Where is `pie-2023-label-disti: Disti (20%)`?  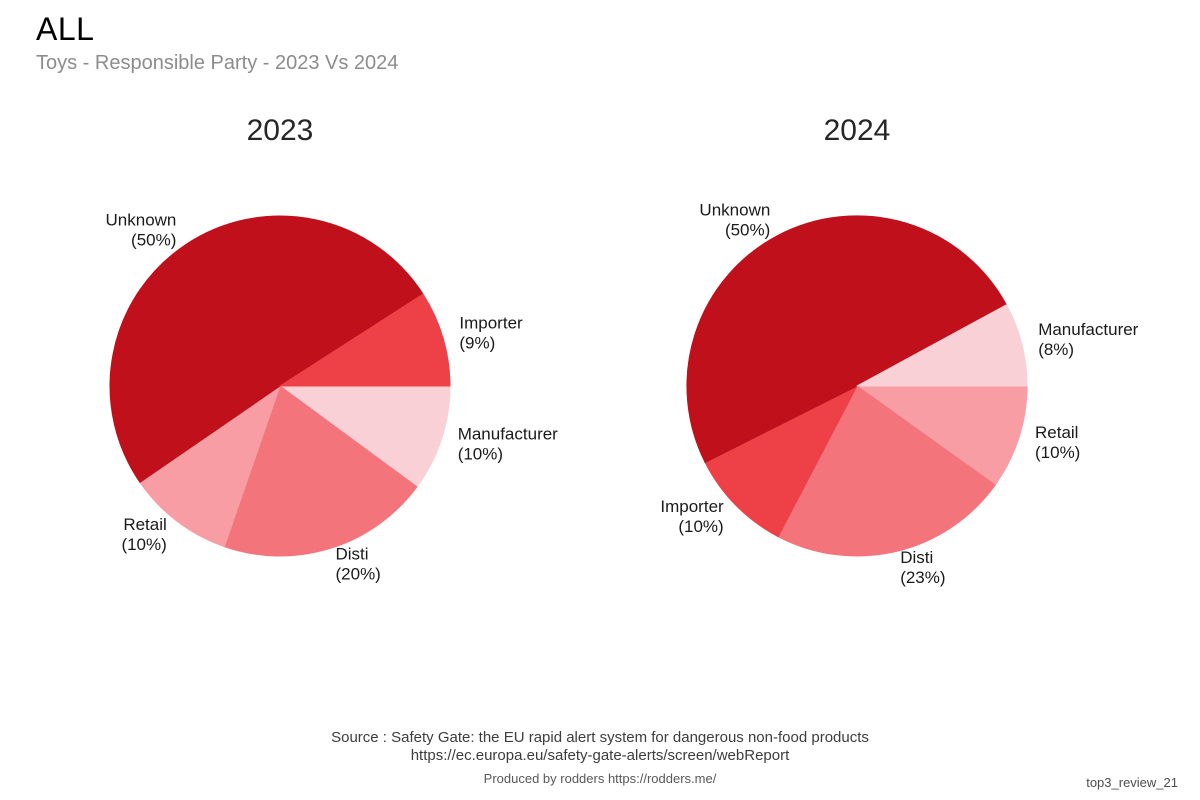
pie-2023-label-disti: Disti (20%) is located at coordinates (358, 564).